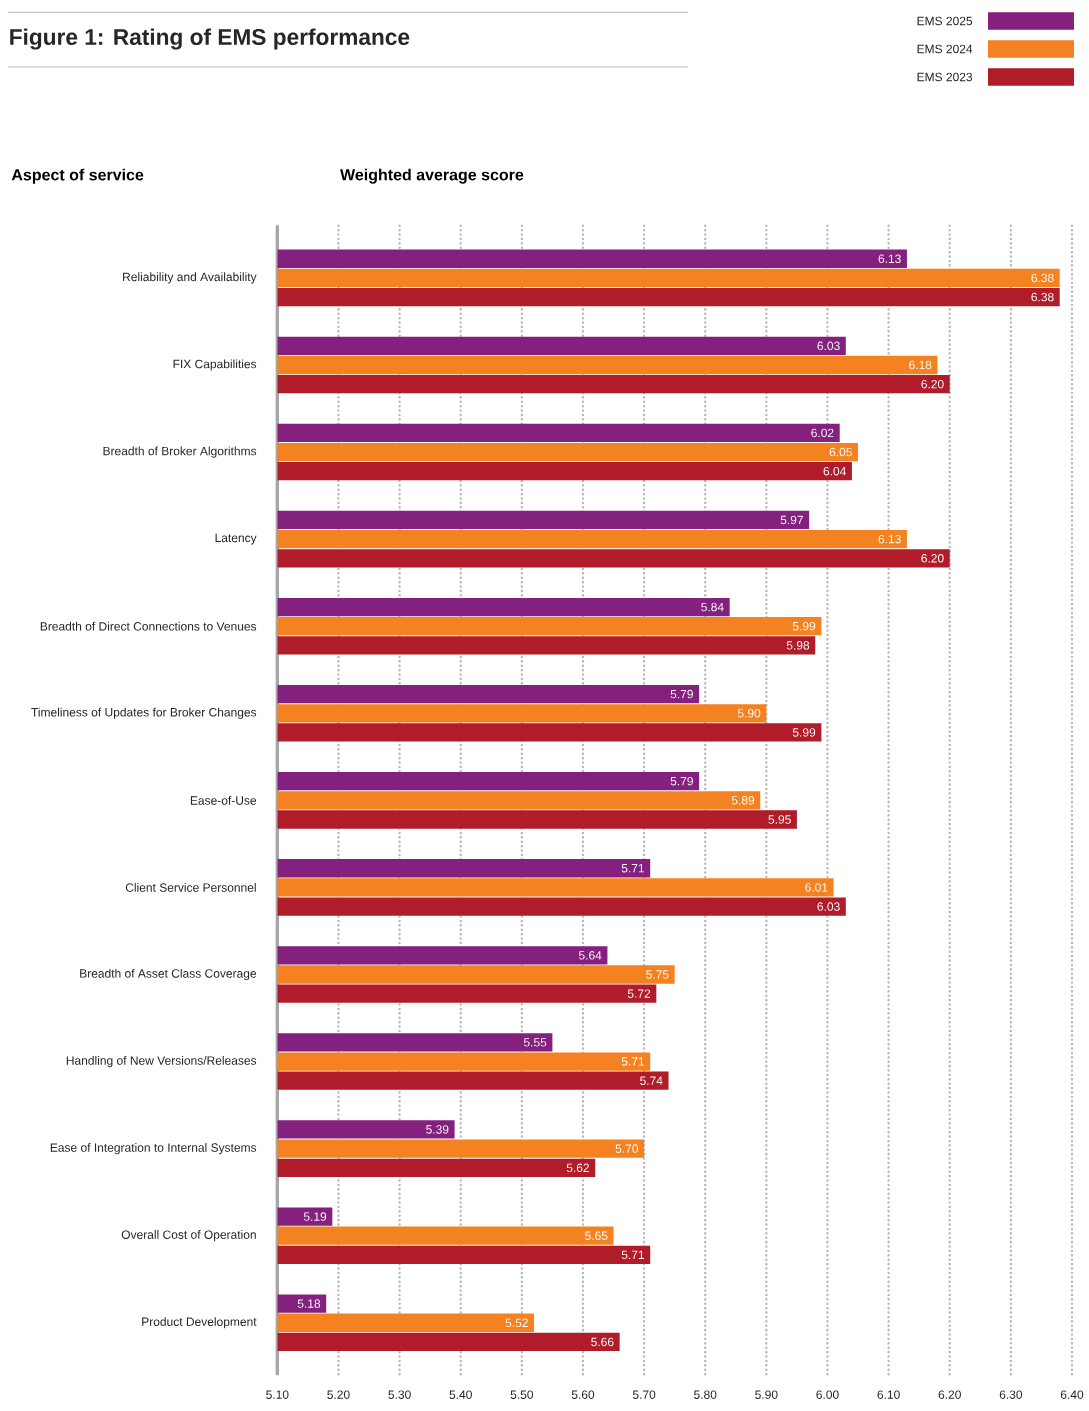  I want to click on x-tick-label: 5.50, so click(522, 1394).